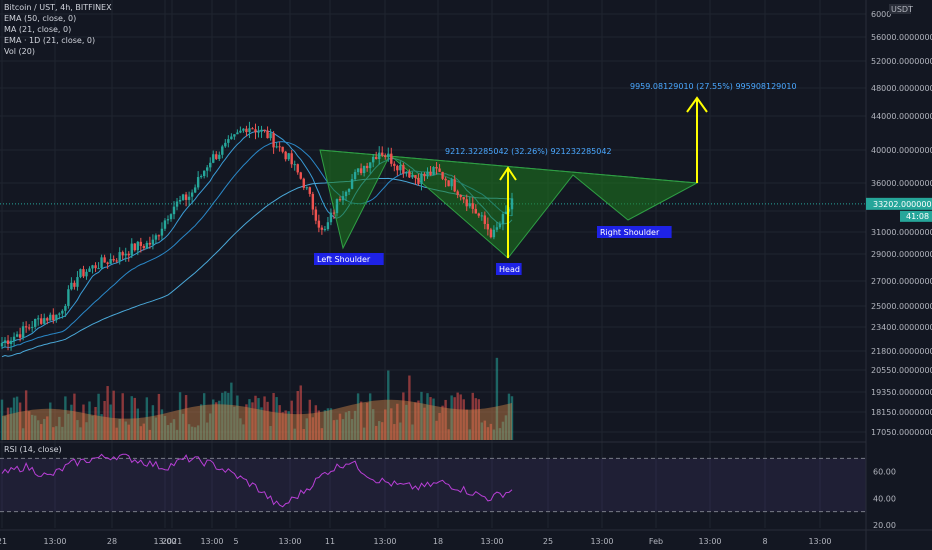 The height and width of the screenshot is (550, 932). Describe the element at coordinates (901, 183) in the screenshot. I see `y-tick-label: 36000.00000000` at that location.